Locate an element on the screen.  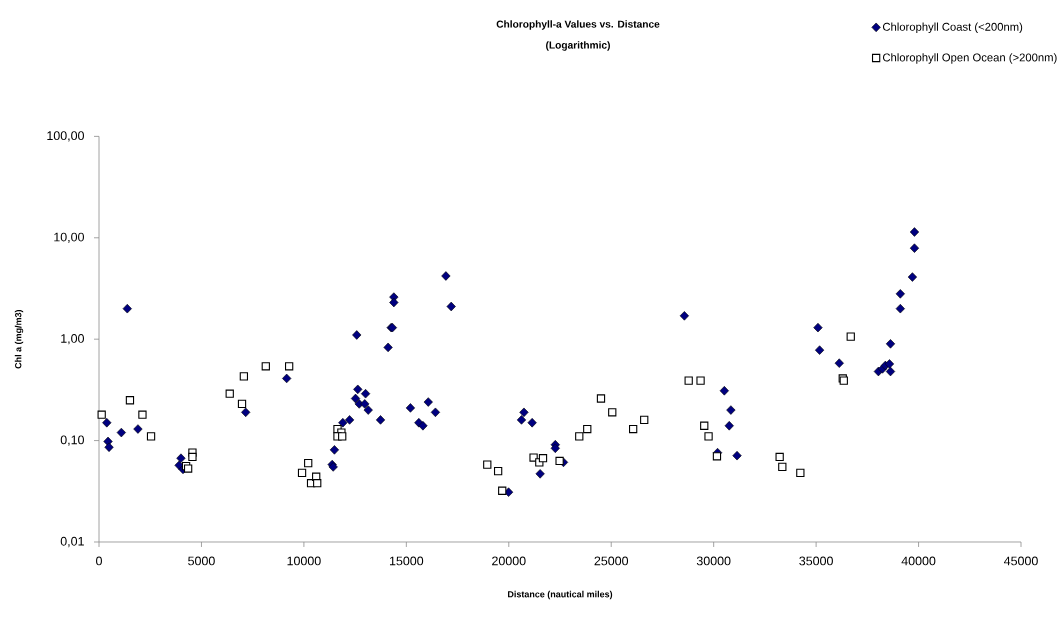
legend-label: Chlorophyll Open Ocean (>200nm) is located at coordinates (969, 58).